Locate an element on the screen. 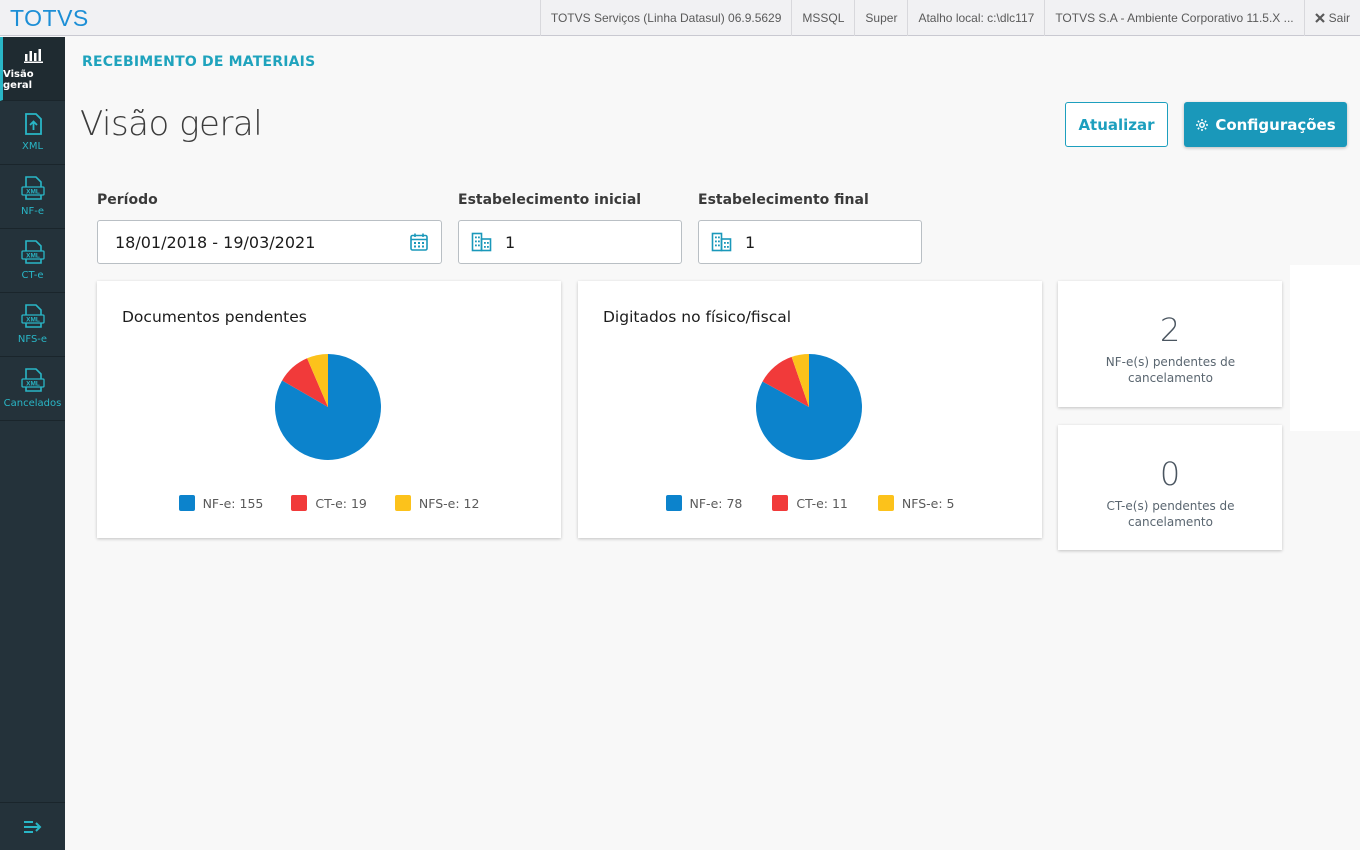 The height and width of the screenshot is (850, 1360). settings-label: Configurações is located at coordinates (1275, 124).